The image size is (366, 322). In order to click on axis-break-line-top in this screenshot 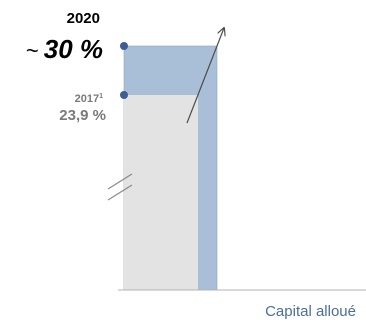, I will do `click(120, 181)`.